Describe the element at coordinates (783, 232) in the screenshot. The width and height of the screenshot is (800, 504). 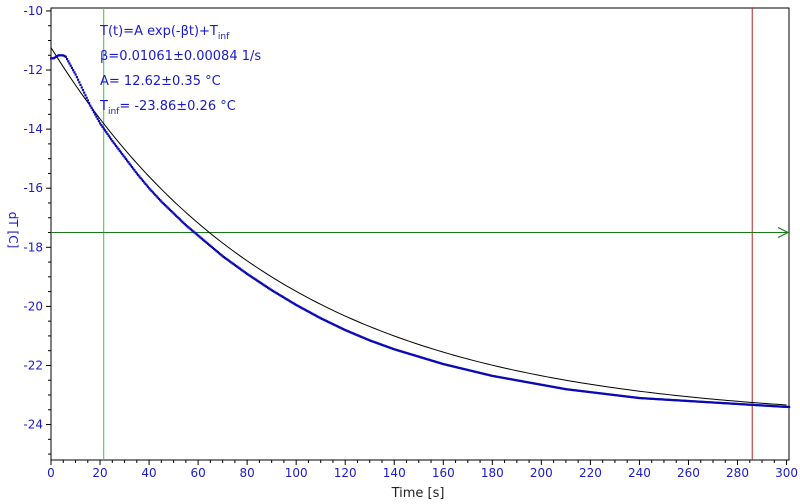
I see `cursor-arrow-icon` at that location.